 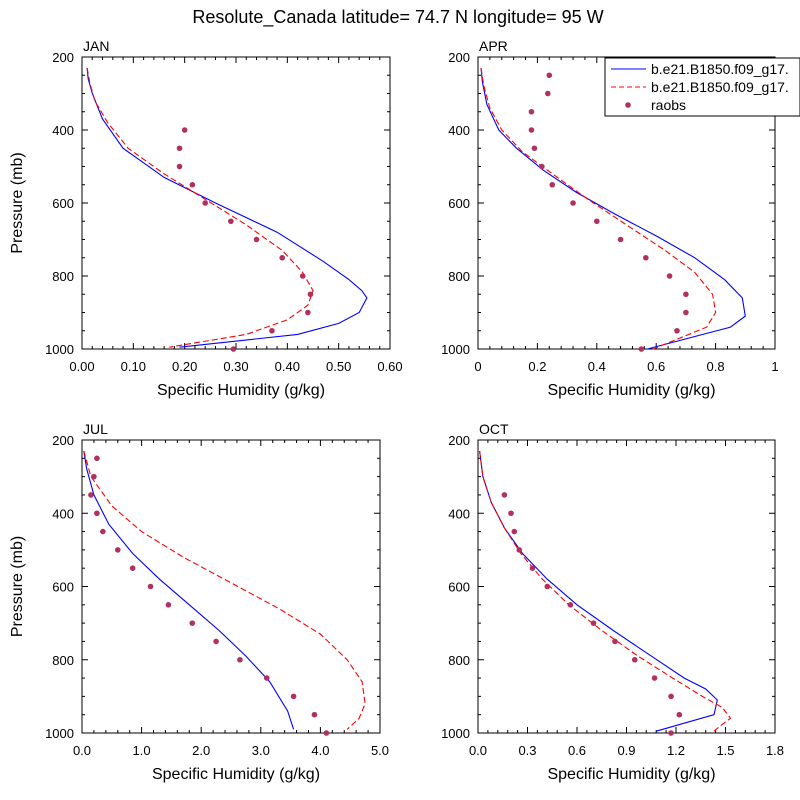 What do you see at coordinates (527, 750) in the screenshot?
I see `oct-xtick-label: 0.3` at bounding box center [527, 750].